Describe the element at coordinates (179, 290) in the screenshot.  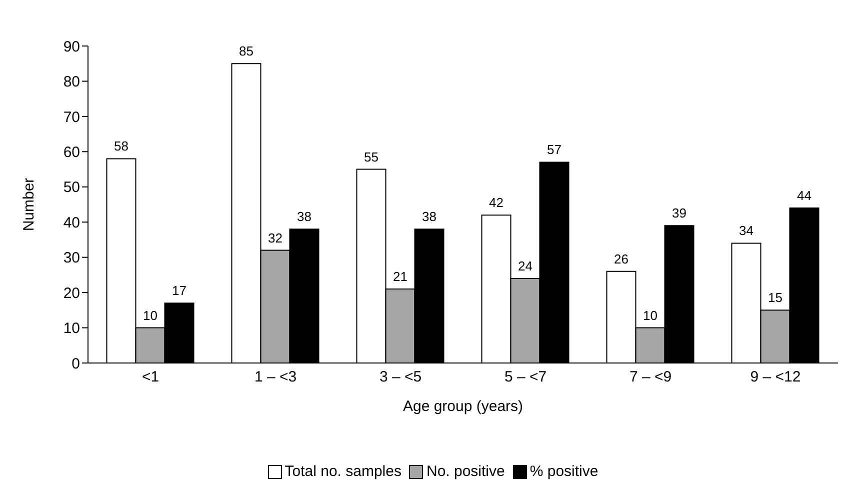
I see `data-label: 17` at that location.